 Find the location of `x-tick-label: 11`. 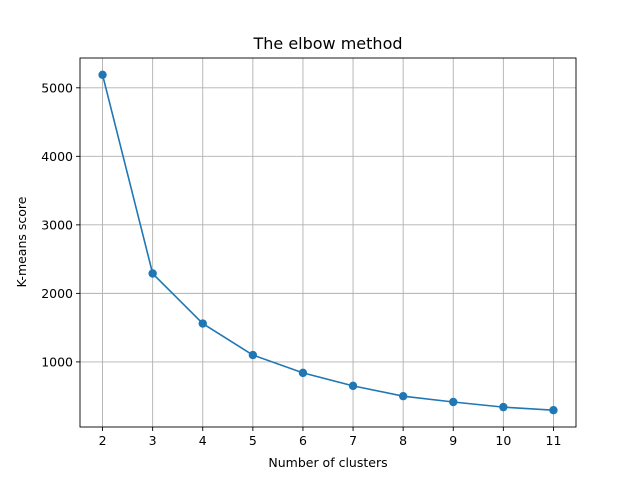

x-tick-label: 11 is located at coordinates (554, 440).